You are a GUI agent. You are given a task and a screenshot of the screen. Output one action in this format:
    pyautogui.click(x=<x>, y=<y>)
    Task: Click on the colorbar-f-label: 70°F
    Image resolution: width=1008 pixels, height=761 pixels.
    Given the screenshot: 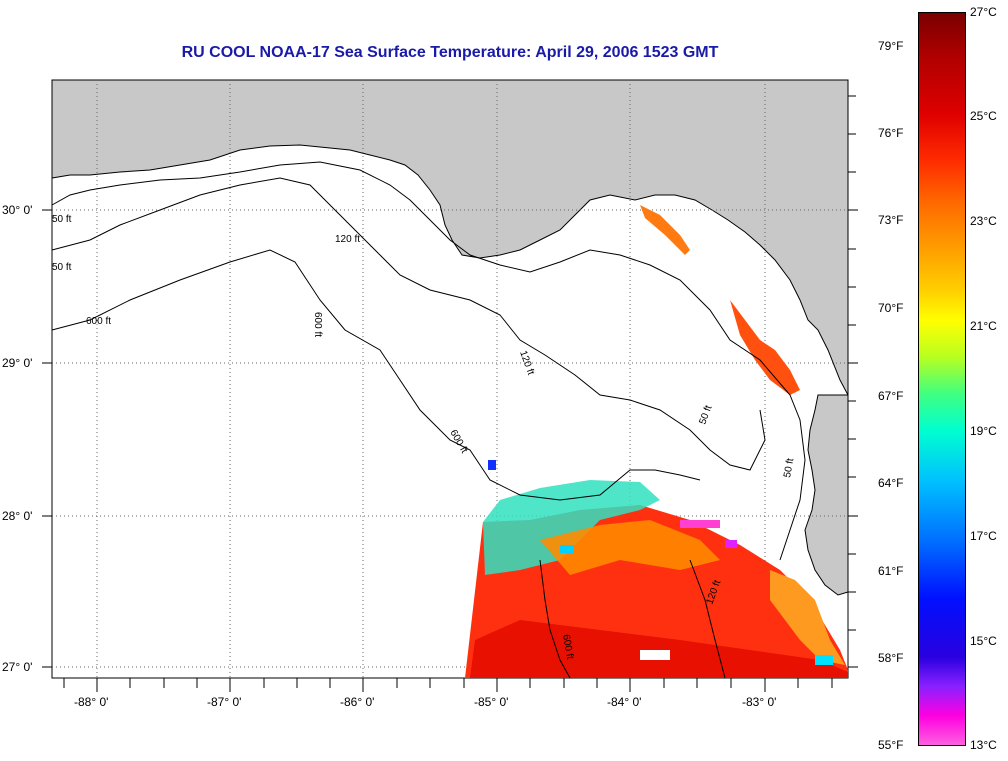 What is the action you would take?
    pyautogui.click(x=891, y=308)
    